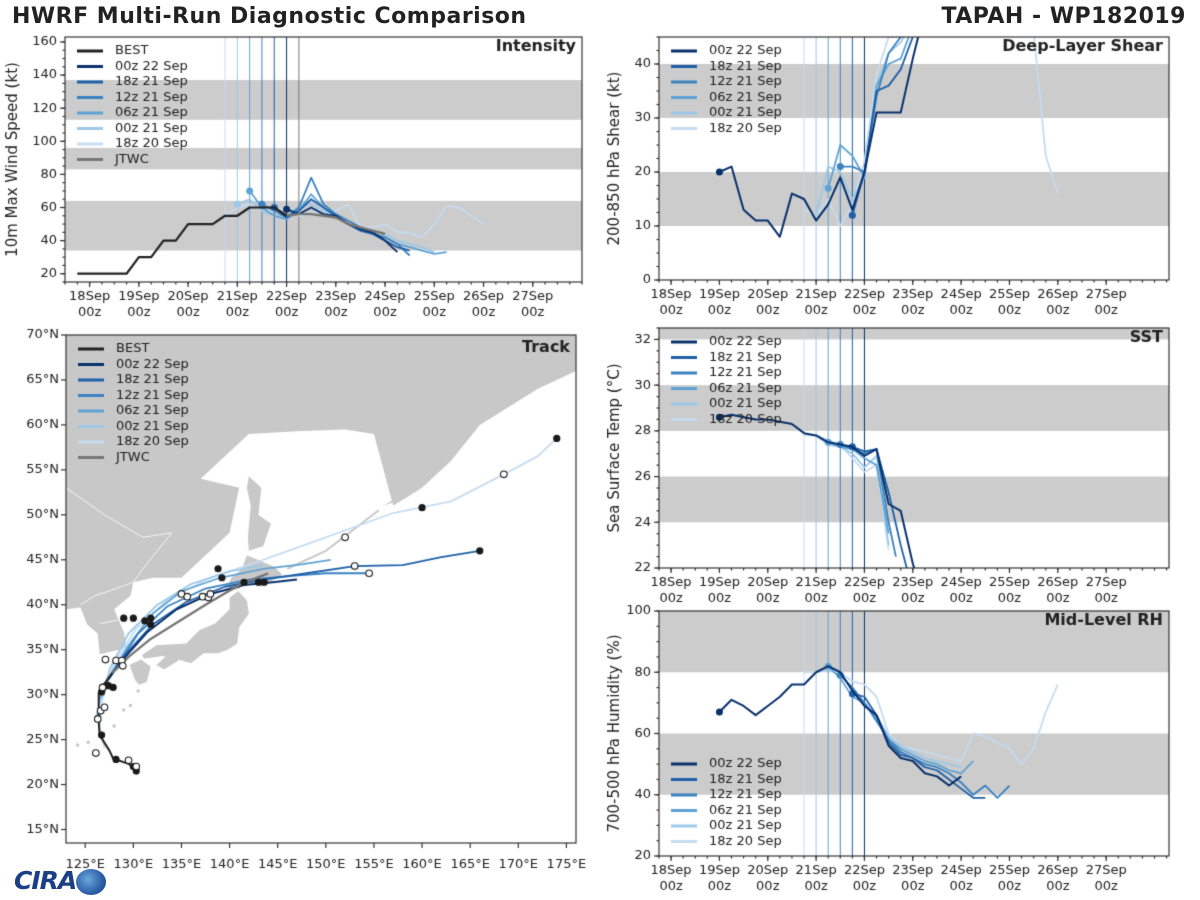 The height and width of the screenshot is (900, 1200). I want to click on storm-title: TAPAH - WP182019, so click(1063, 16).